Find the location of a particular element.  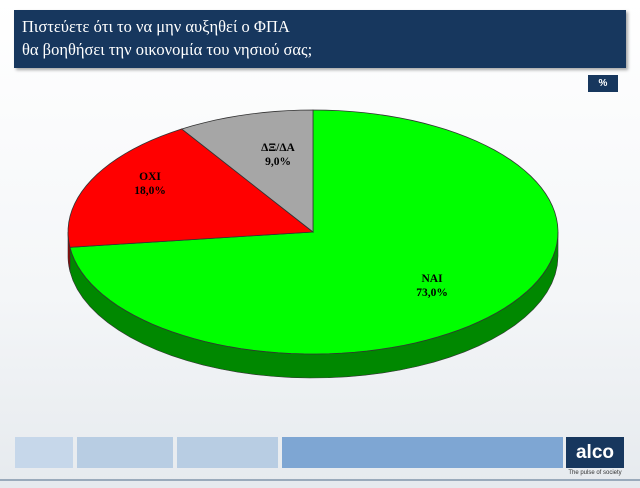

question-title-line-1: Πιστεύετε ότι το να μην αυξηθεί ο ΦΠΑ is located at coordinates (156, 26).